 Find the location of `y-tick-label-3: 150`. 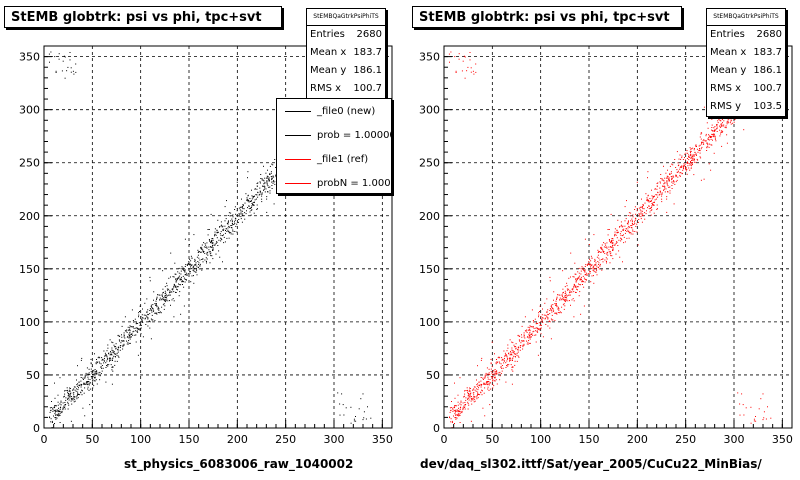

y-tick-label-3: 150 is located at coordinates (29, 269).